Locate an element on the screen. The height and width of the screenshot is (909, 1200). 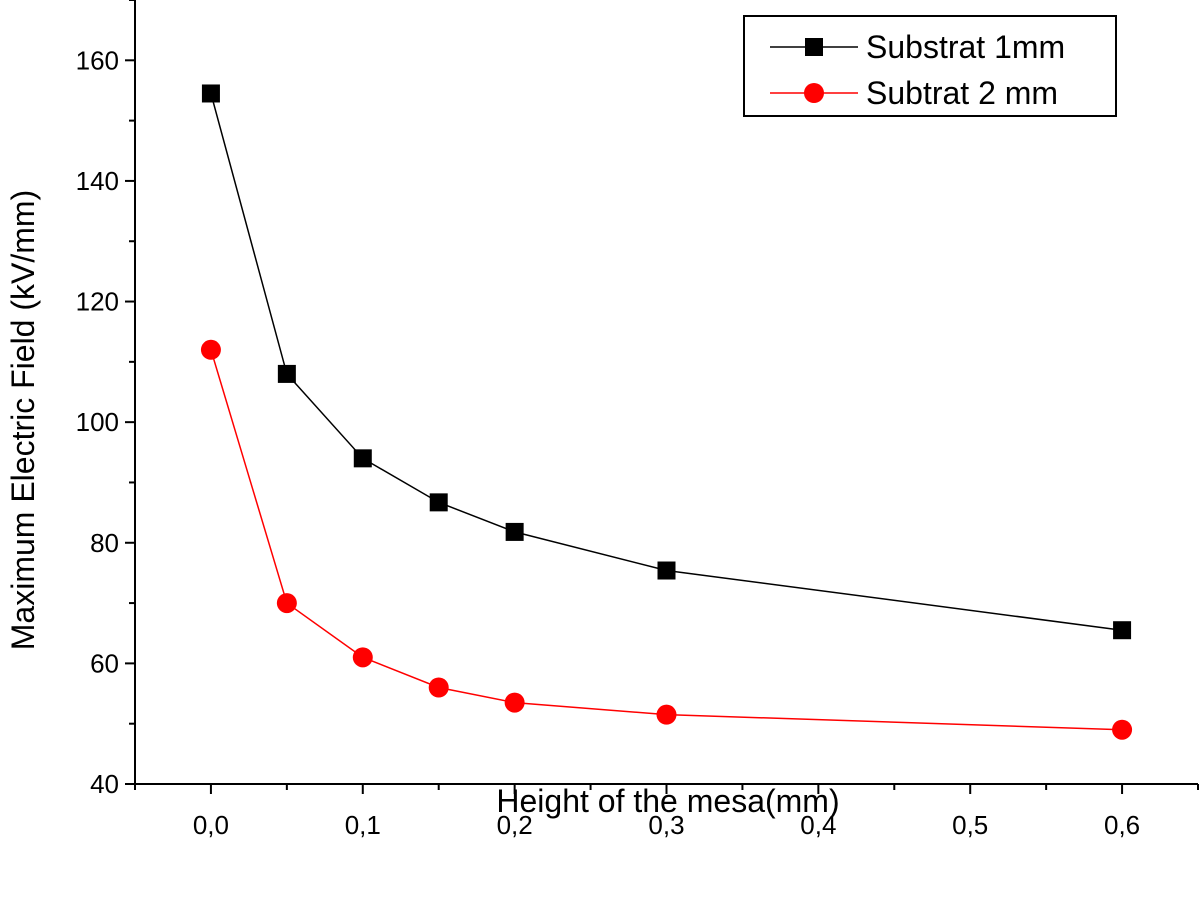
legend: Substrat 1mm Subtrat 2 mm is located at coordinates (930, 66).